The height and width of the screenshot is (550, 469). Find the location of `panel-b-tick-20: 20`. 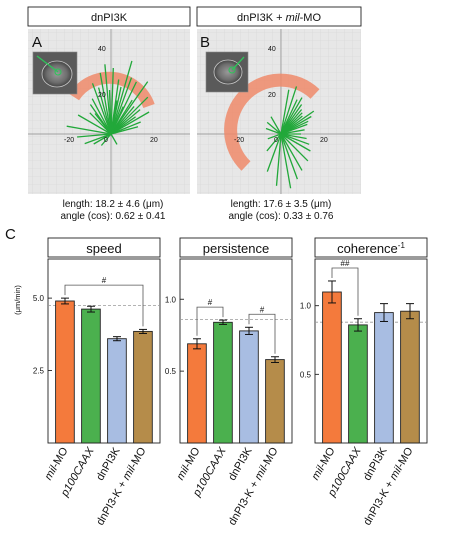

panel-b-tick-20: 20 is located at coordinates (272, 95).